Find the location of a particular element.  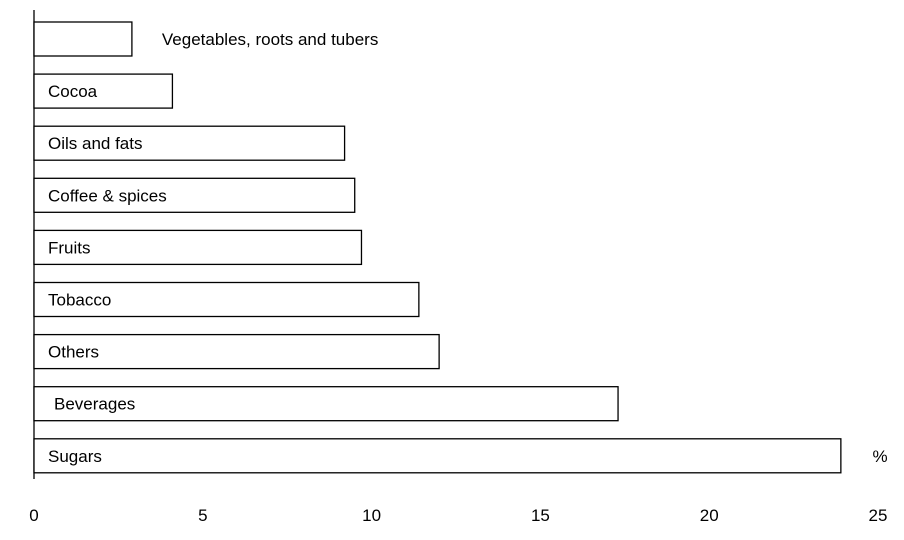

bar-label-4: Fruits is located at coordinates (69, 247).